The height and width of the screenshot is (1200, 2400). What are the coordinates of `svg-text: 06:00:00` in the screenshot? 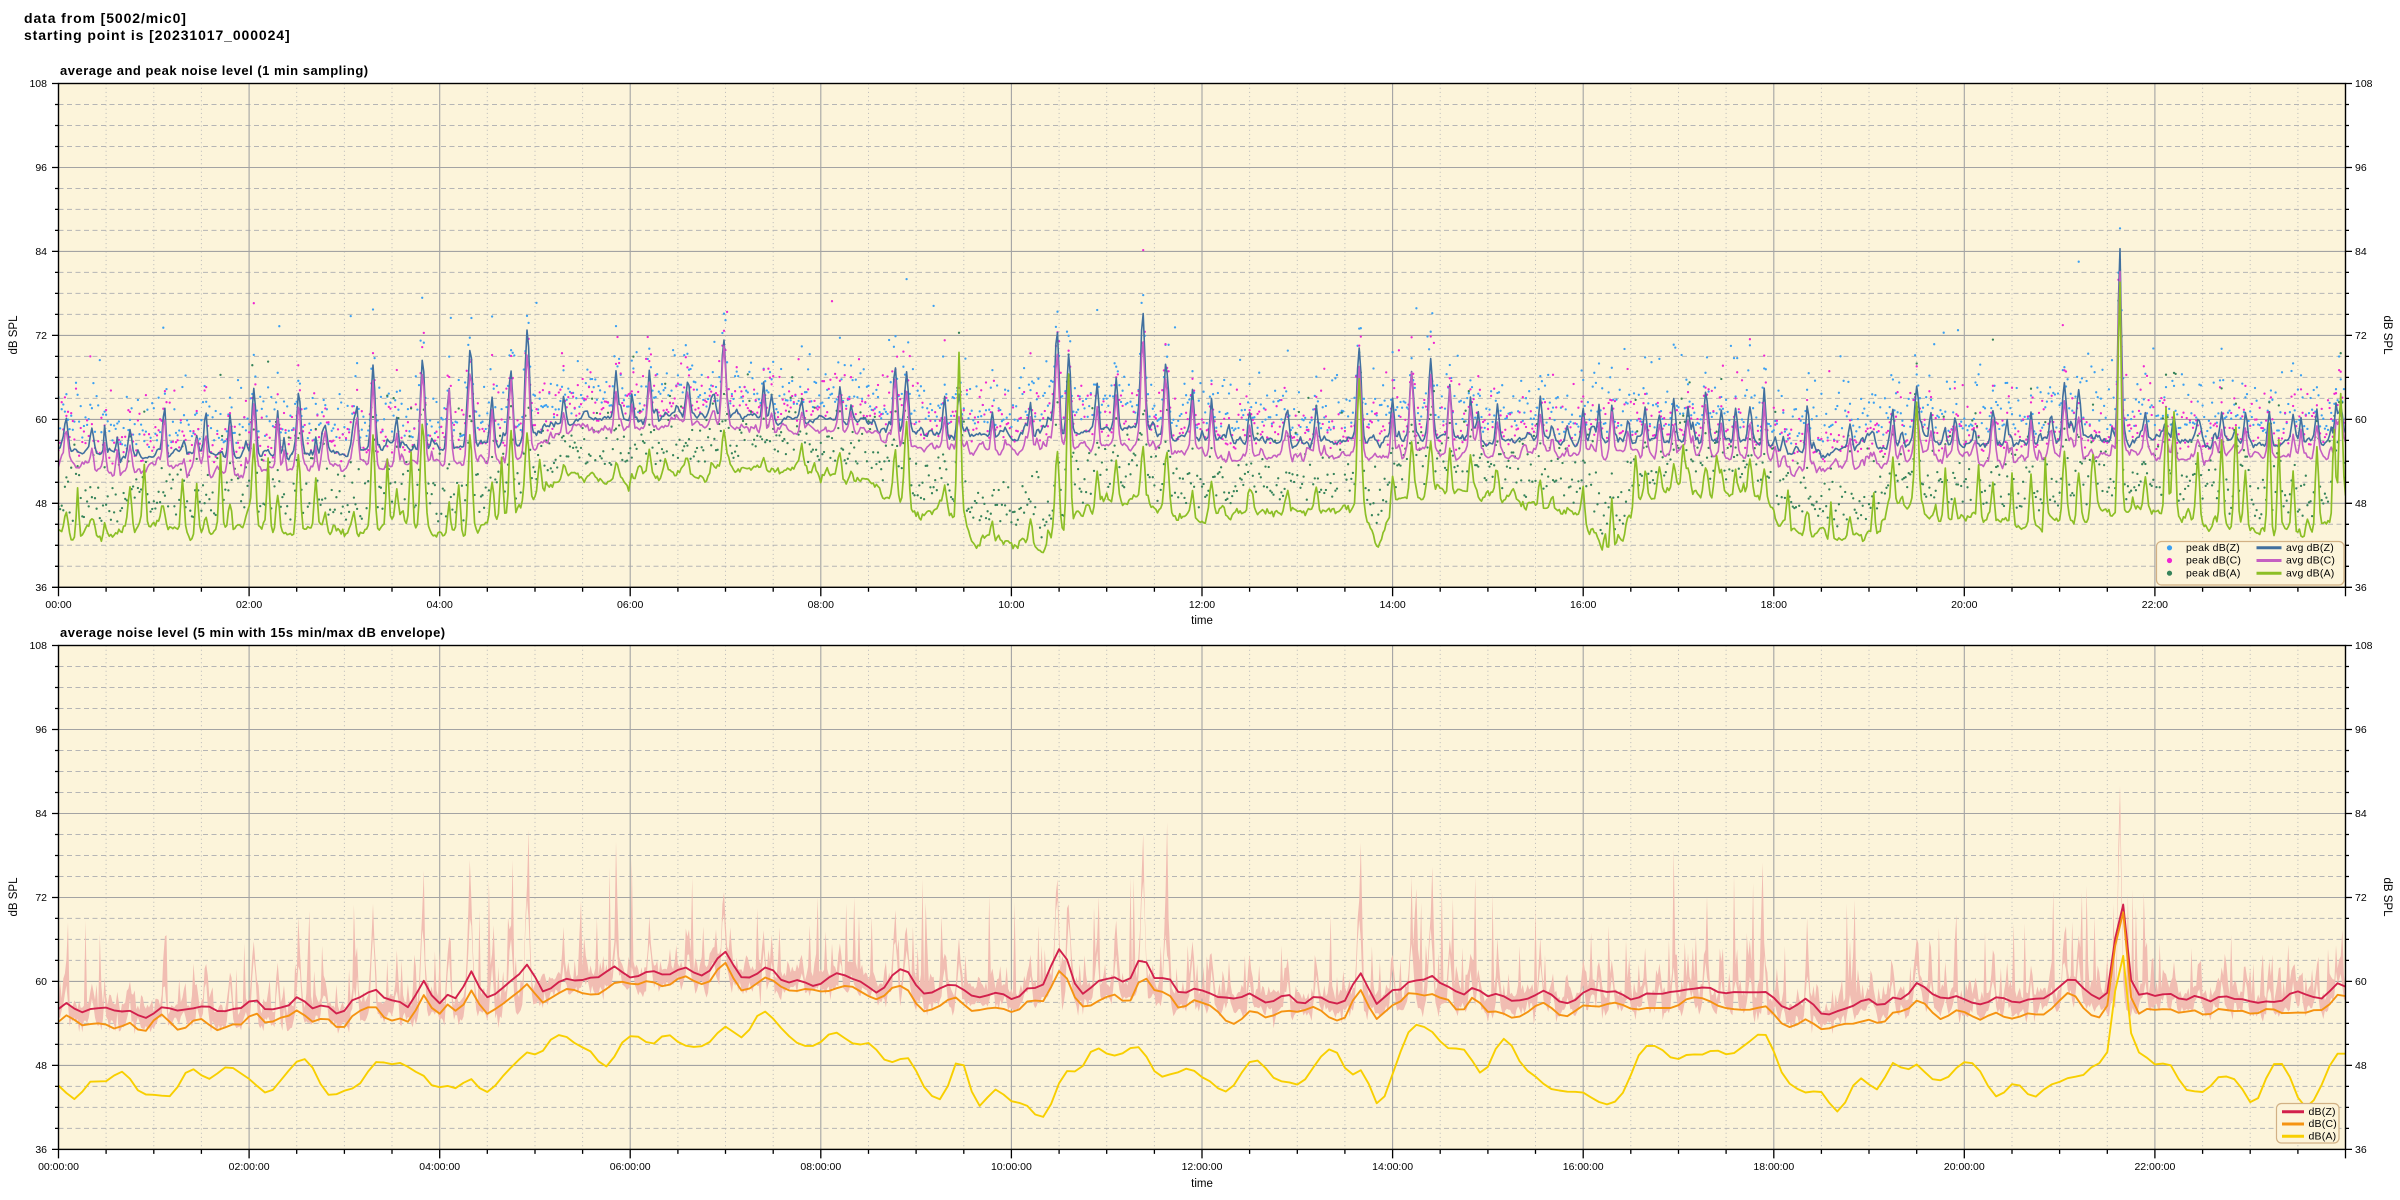 It's located at (630, 1167).